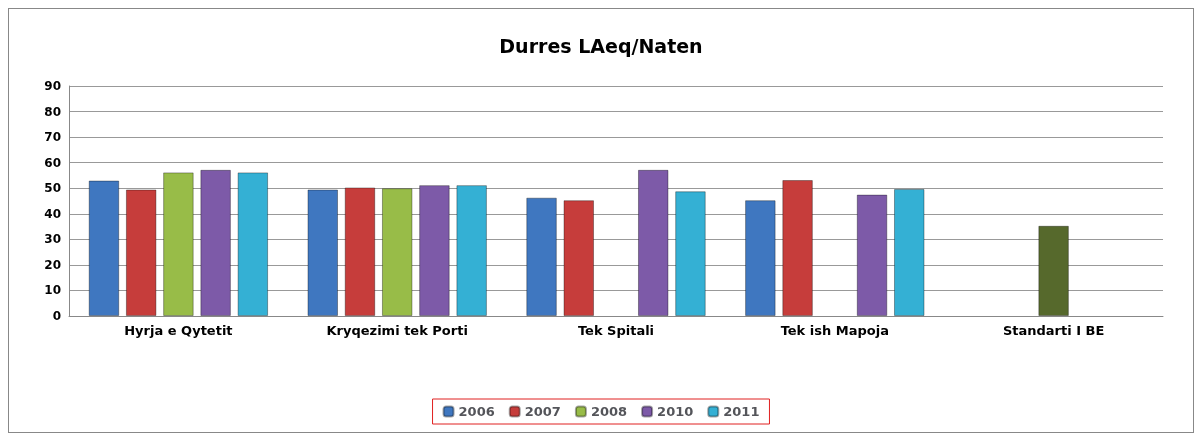 This screenshot has height=441, width=1202. I want to click on y-tick-label: 90, so click(52, 86).